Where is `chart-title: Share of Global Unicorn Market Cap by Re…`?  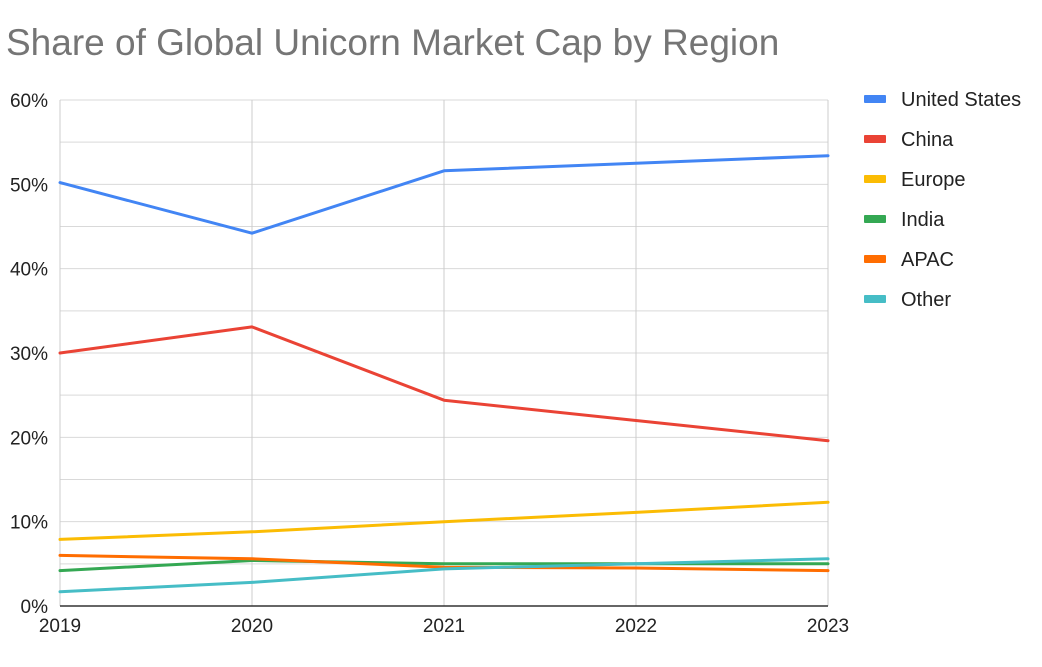 chart-title: Share of Global Unicorn Market Cap by Re… is located at coordinates (393, 42).